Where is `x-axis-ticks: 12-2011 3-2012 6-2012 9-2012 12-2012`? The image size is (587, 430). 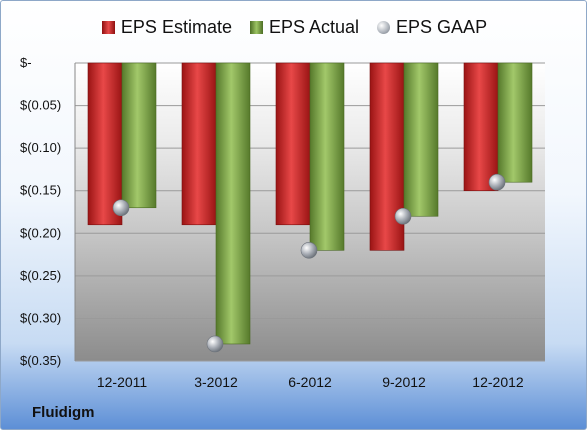
x-axis-ticks: 12-2011 3-2012 6-2012 9-2012 12-2012 is located at coordinates (310, 382).